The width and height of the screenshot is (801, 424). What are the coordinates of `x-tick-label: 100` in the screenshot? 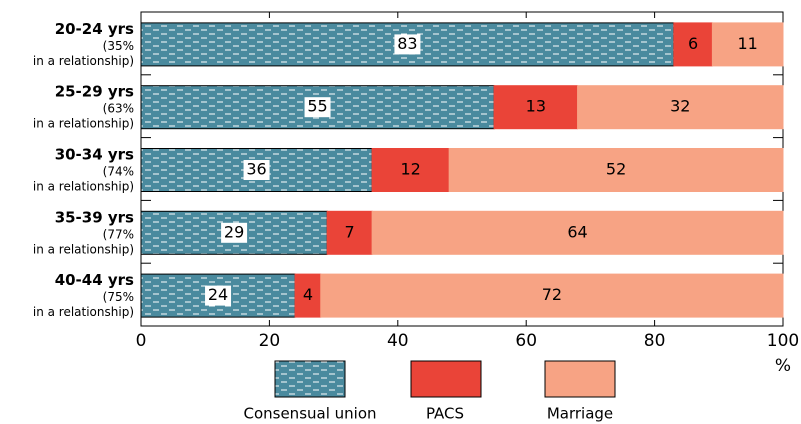 It's located at (783, 341).